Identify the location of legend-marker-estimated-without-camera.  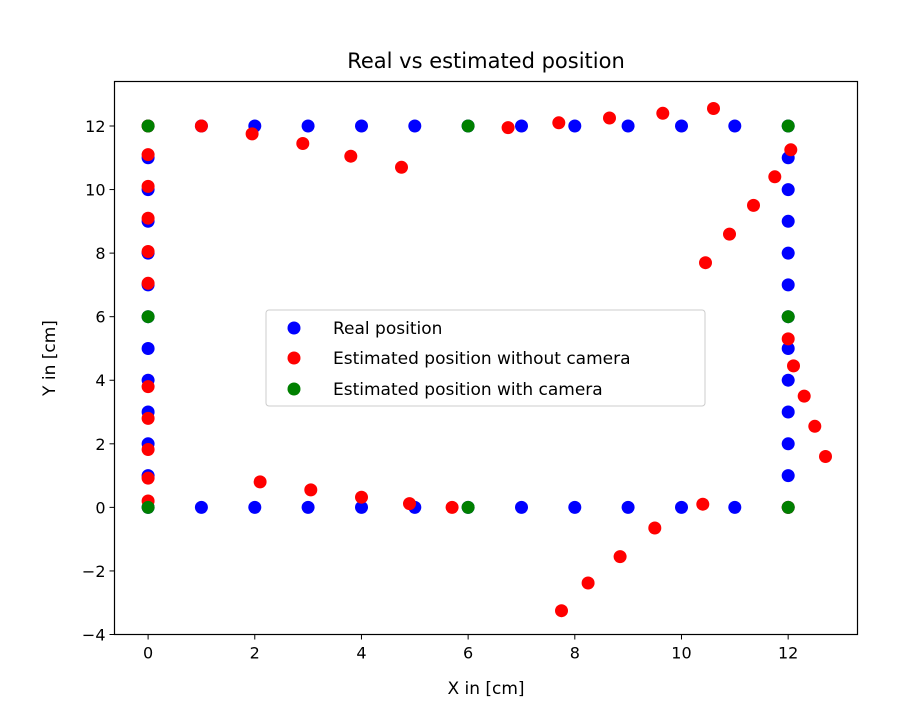
(294, 358).